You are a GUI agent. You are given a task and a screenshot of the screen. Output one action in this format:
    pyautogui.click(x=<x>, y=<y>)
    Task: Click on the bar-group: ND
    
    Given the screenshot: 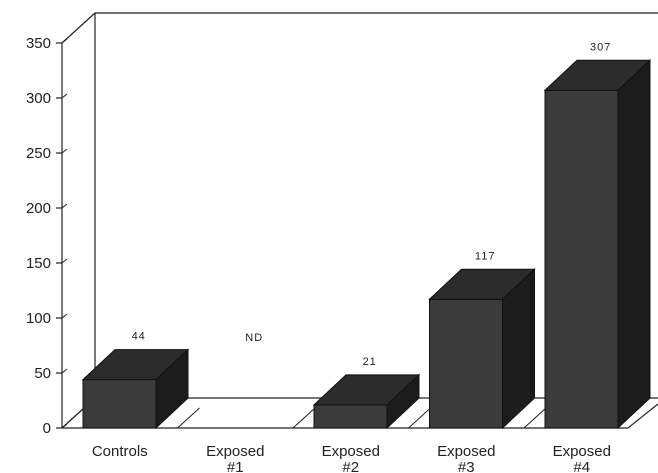 What is the action you would take?
    pyautogui.click(x=254, y=338)
    